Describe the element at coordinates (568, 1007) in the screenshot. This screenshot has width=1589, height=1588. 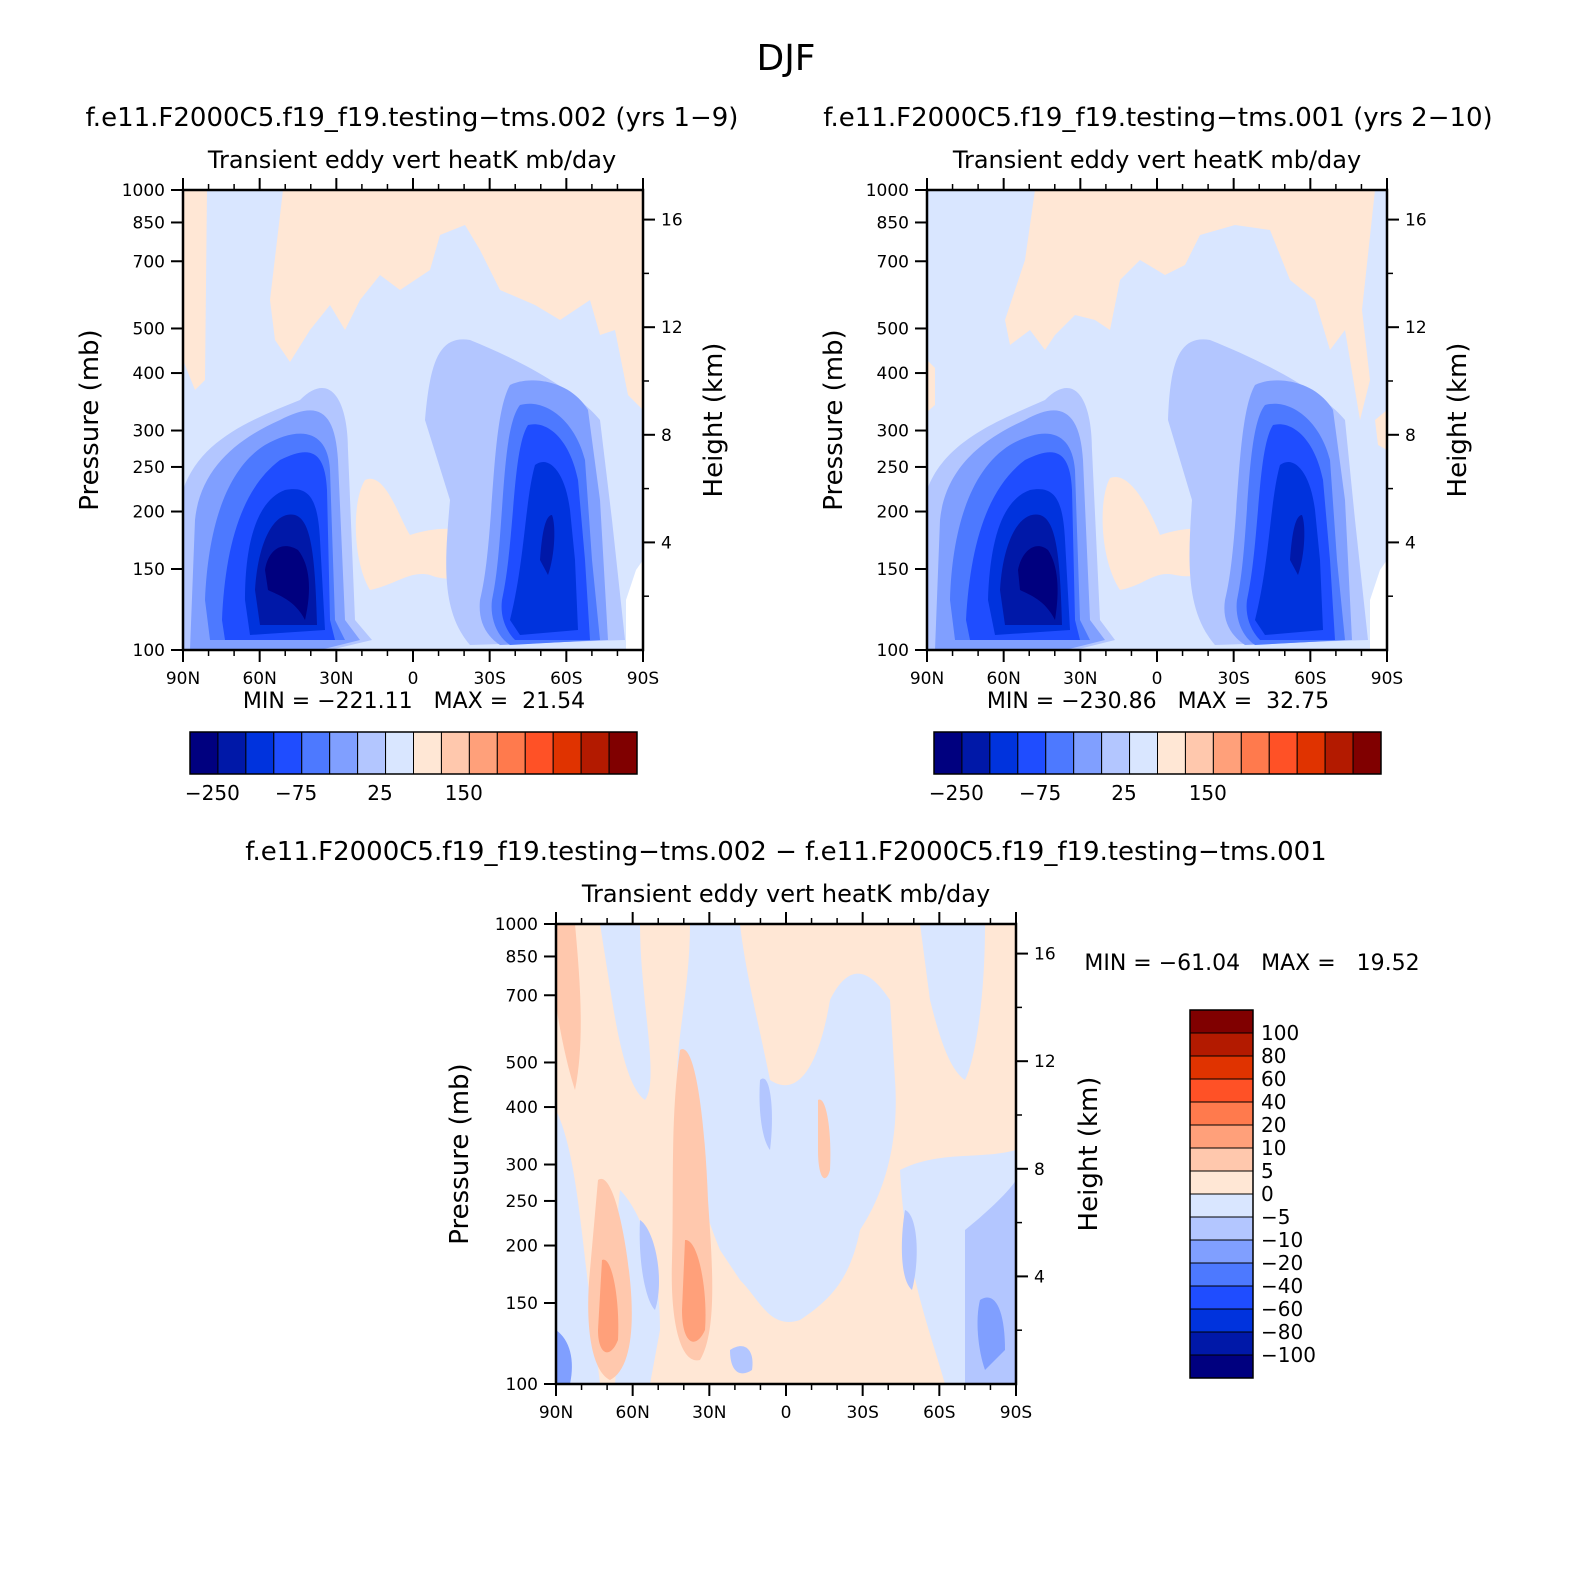
I see `diff-positive-polar` at that location.